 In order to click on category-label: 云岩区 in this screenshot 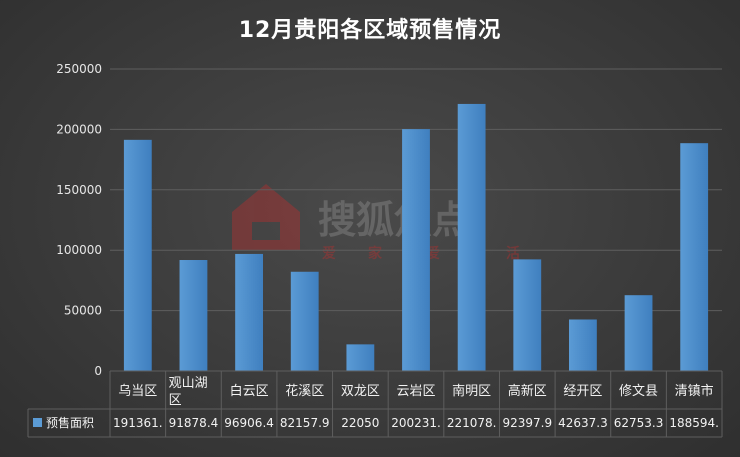, I will do `click(415, 391)`.